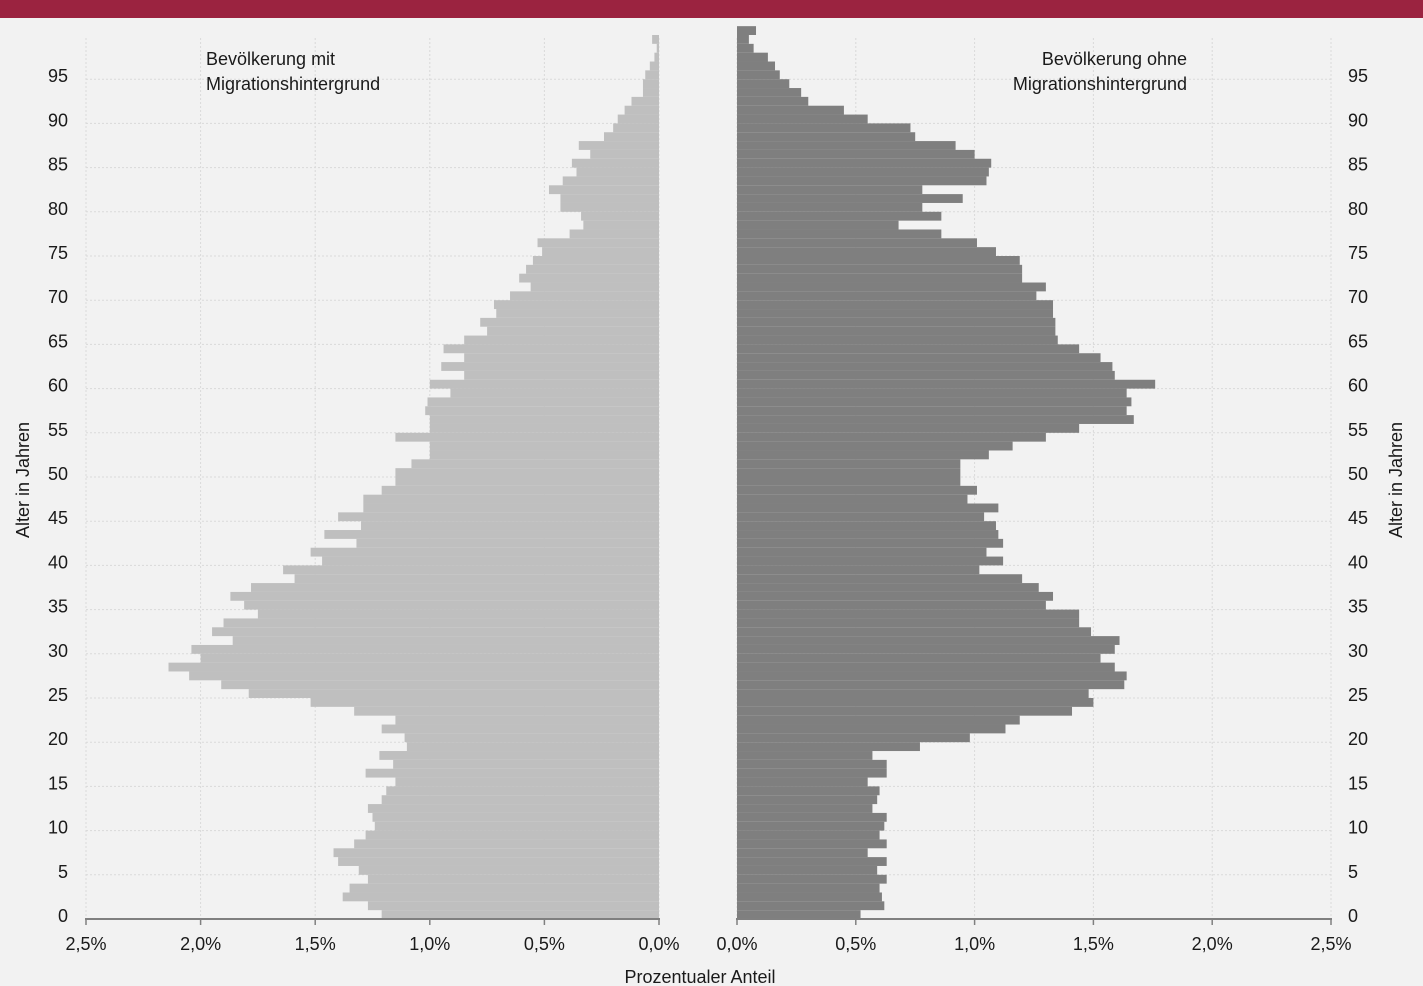 Image resolution: width=1423 pixels, height=986 pixels. Describe the element at coordinates (58, 120) in the screenshot. I see `age-tick-label-left: 90` at that location.